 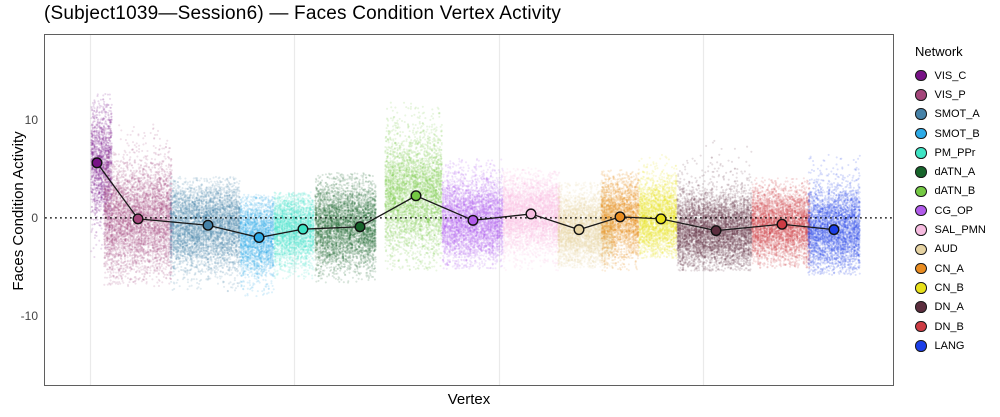 I want to click on legend-item-LANG: LANG, so click(x=957, y=345).